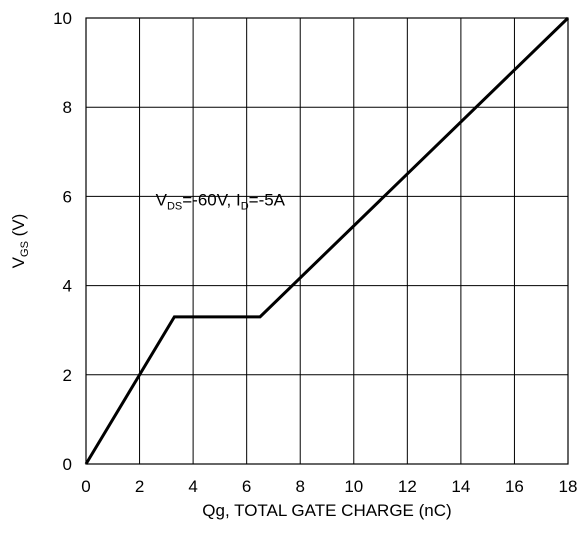 This screenshot has width=585, height=540. Describe the element at coordinates (139, 486) in the screenshot. I see `x-tick-label: 2` at that location.